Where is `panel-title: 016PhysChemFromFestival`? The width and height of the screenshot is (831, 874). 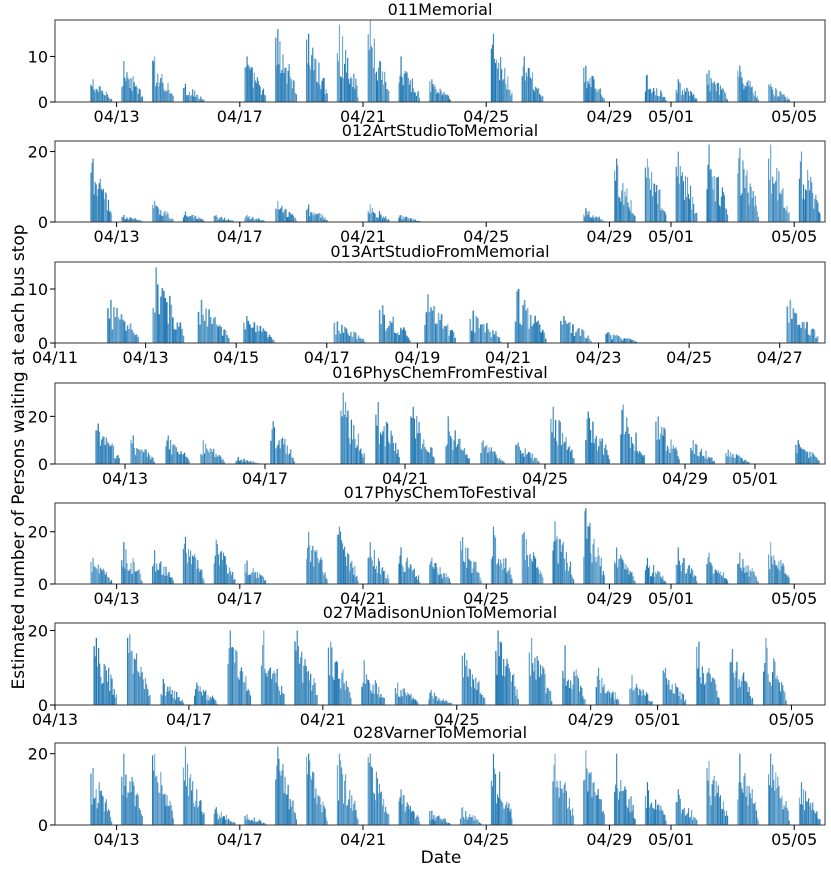 panel-title: 016PhysChemFromFestival is located at coordinates (439, 372).